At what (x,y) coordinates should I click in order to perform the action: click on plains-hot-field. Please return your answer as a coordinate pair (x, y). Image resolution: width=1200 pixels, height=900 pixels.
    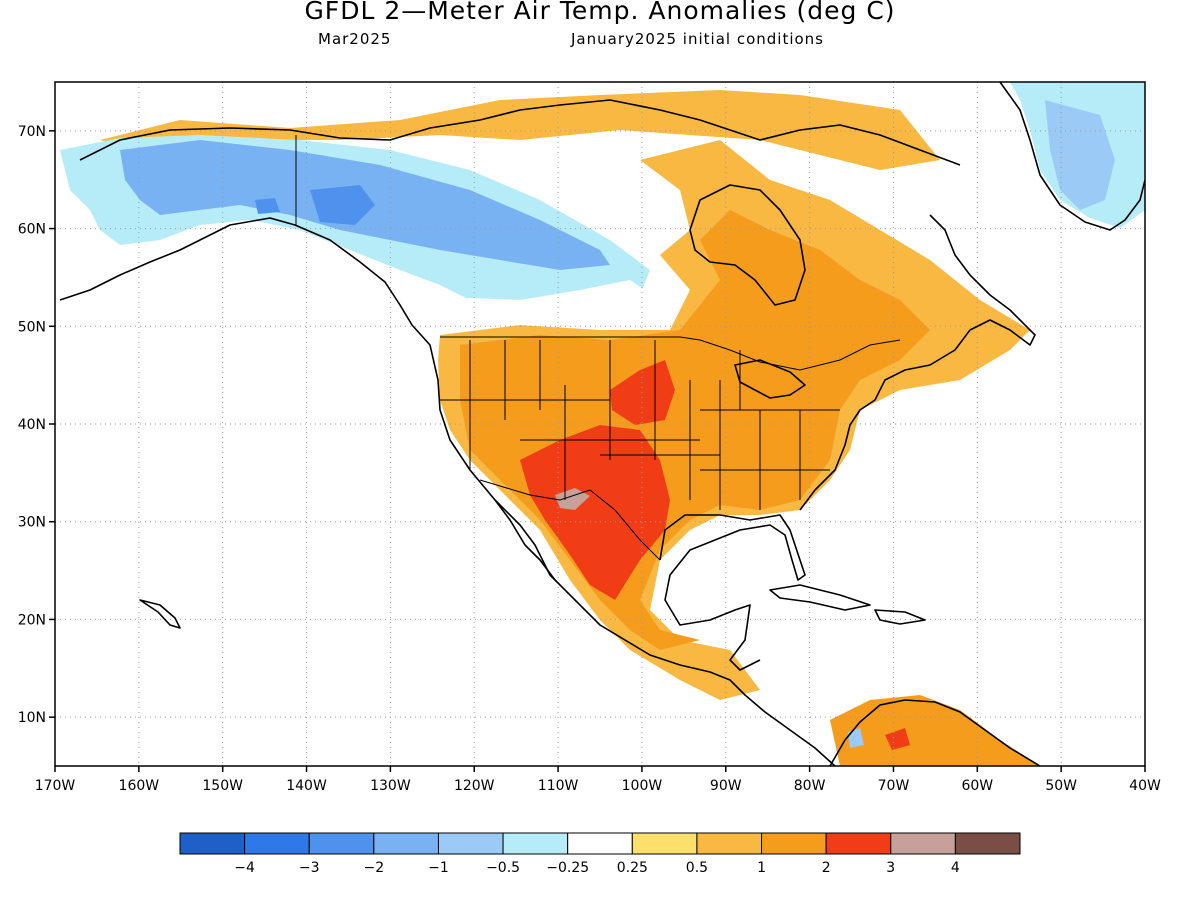
    Looking at the image, I should click on (642, 392).